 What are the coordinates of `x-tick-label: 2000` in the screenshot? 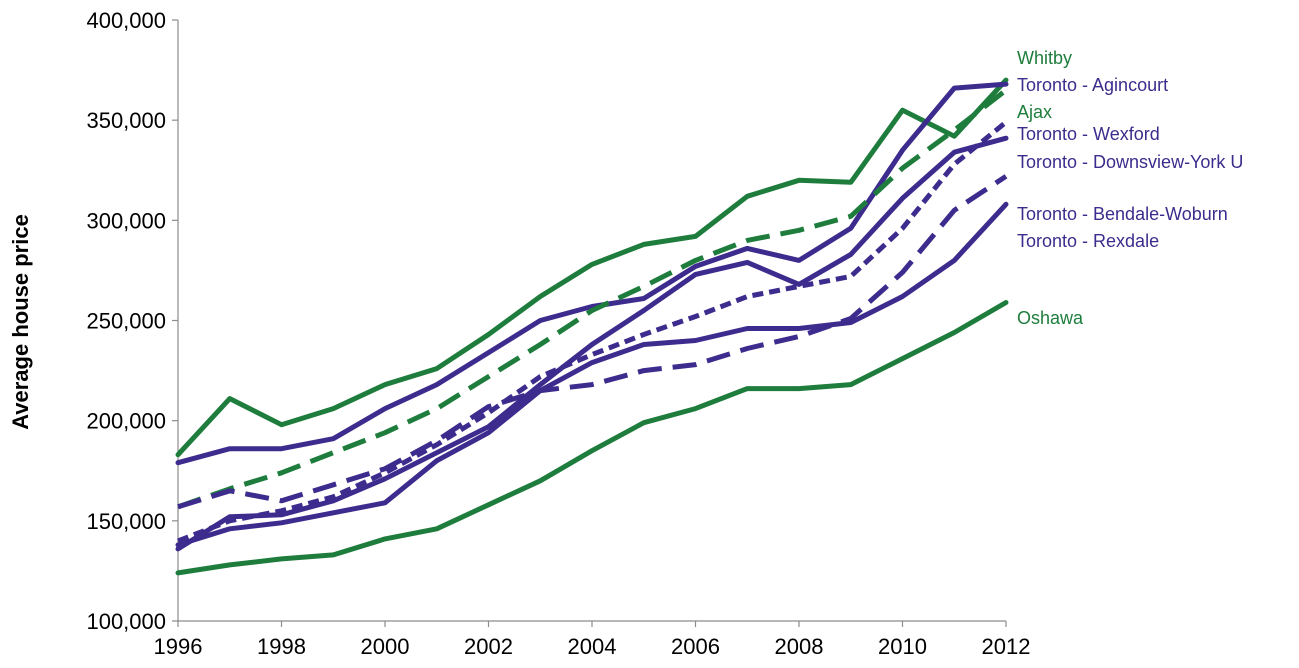 It's located at (385, 646).